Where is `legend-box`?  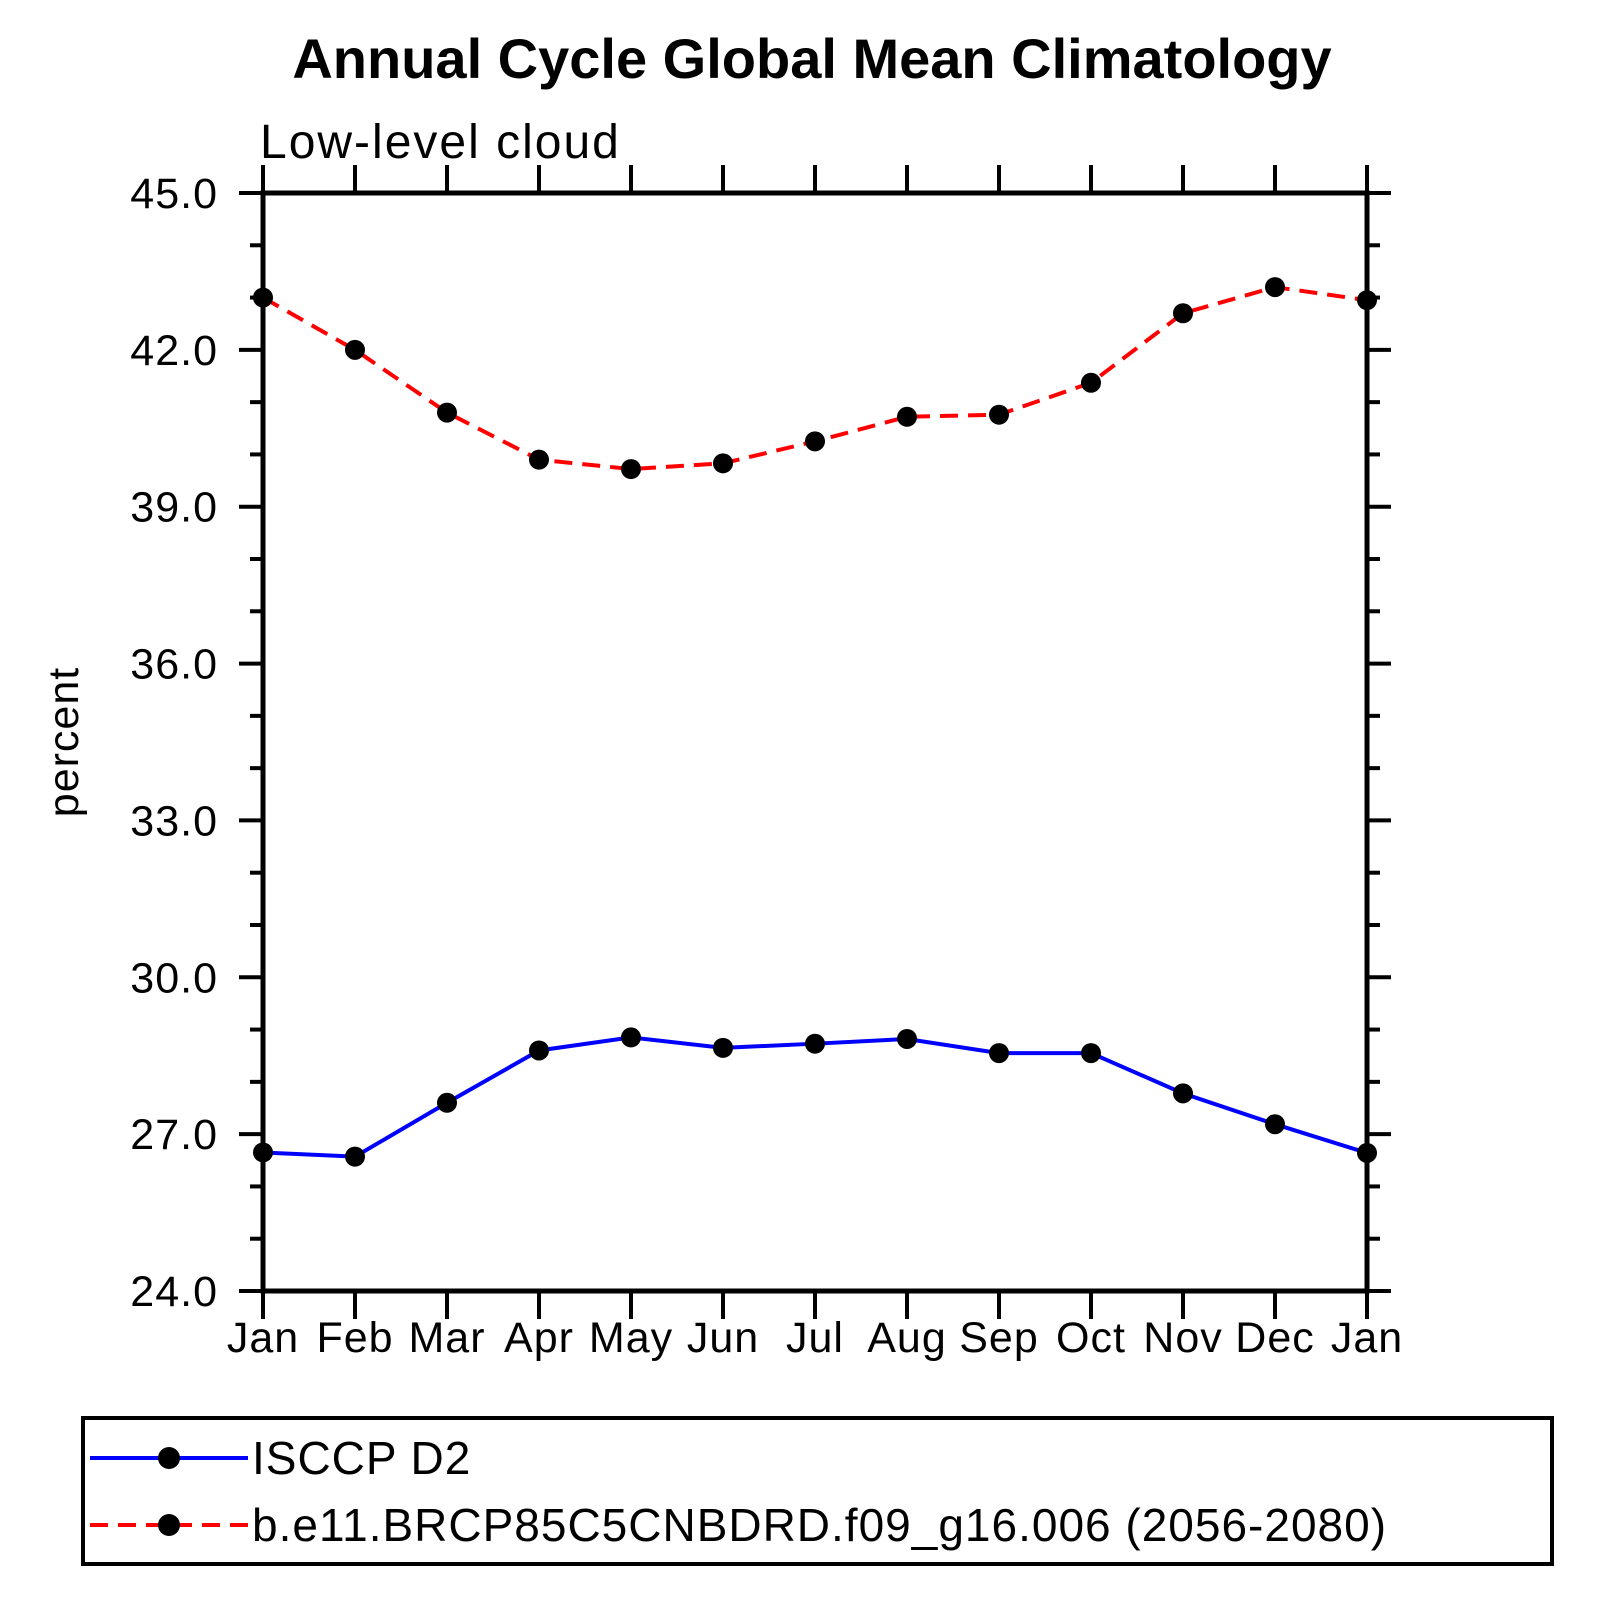 legend-box is located at coordinates (817, 1491).